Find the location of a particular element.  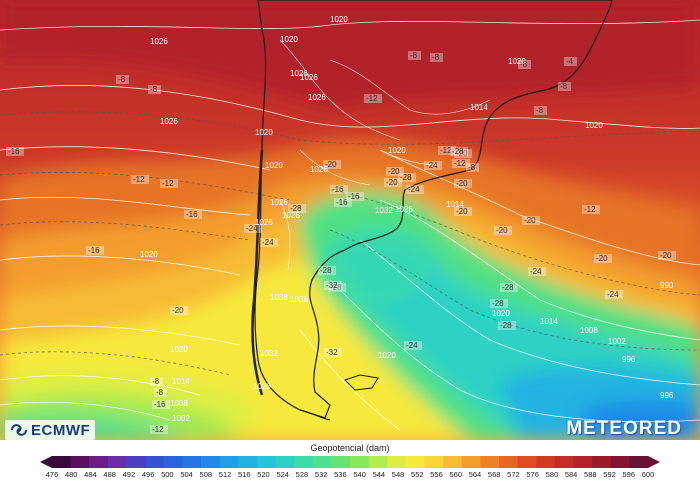

legend-tick-label: 572 is located at coordinates (513, 474).